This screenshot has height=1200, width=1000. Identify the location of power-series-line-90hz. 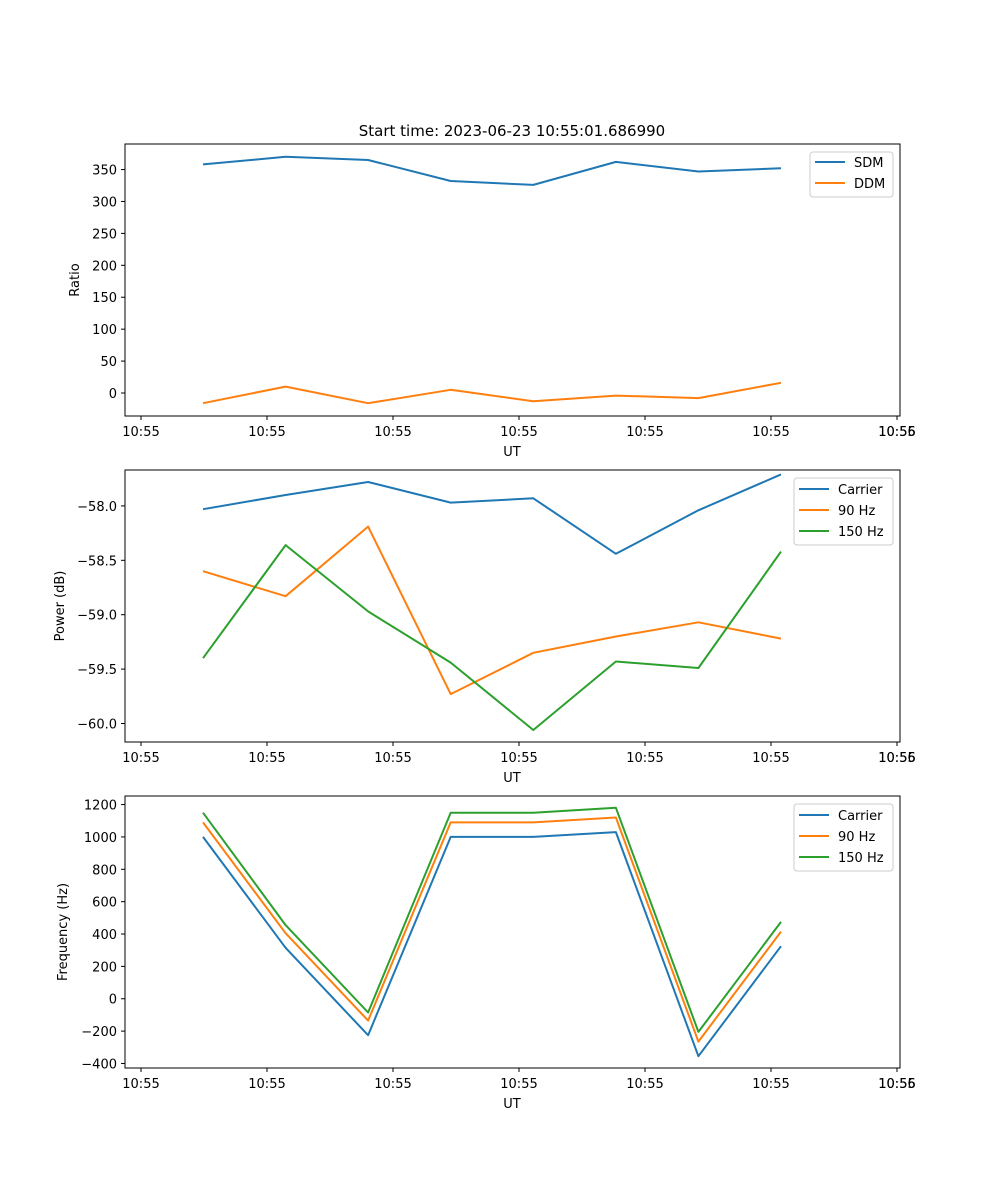
(492, 610).